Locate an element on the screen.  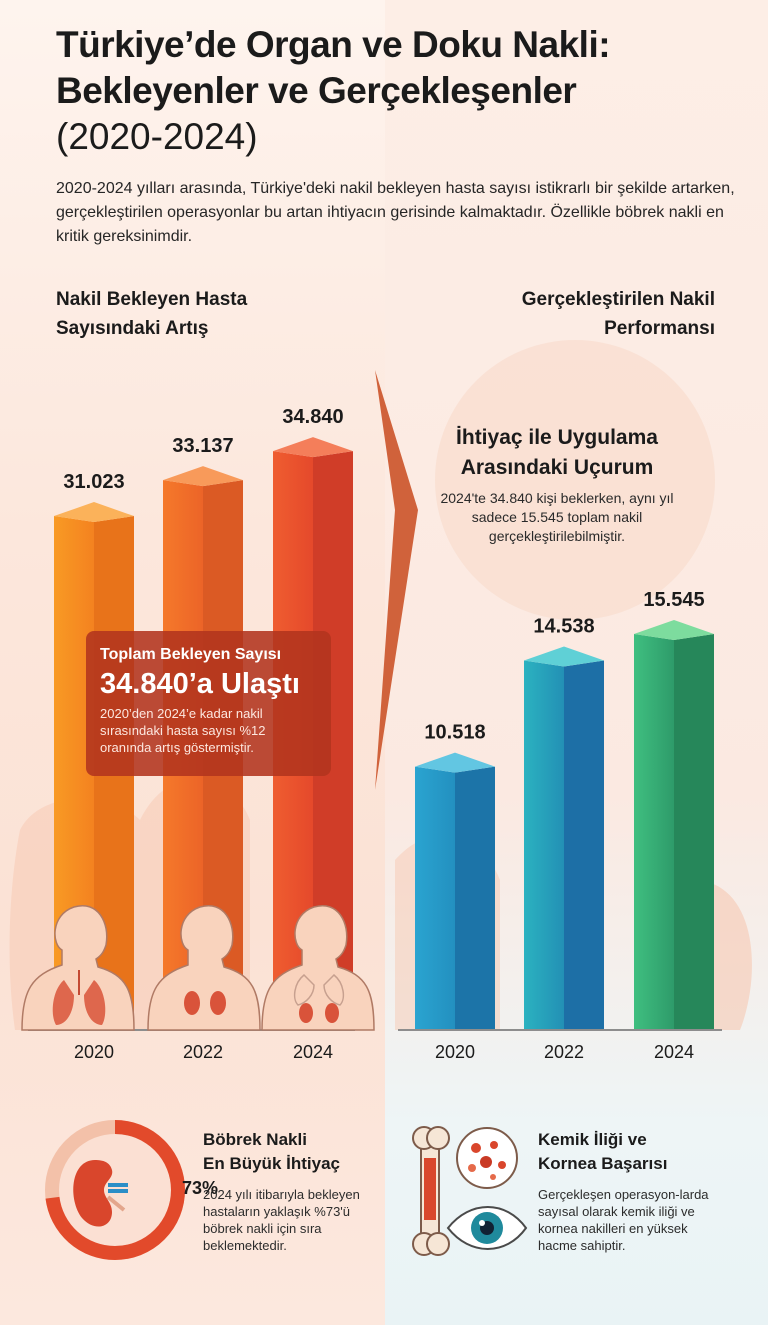
bone-icon is located at coordinates (431, 1191).